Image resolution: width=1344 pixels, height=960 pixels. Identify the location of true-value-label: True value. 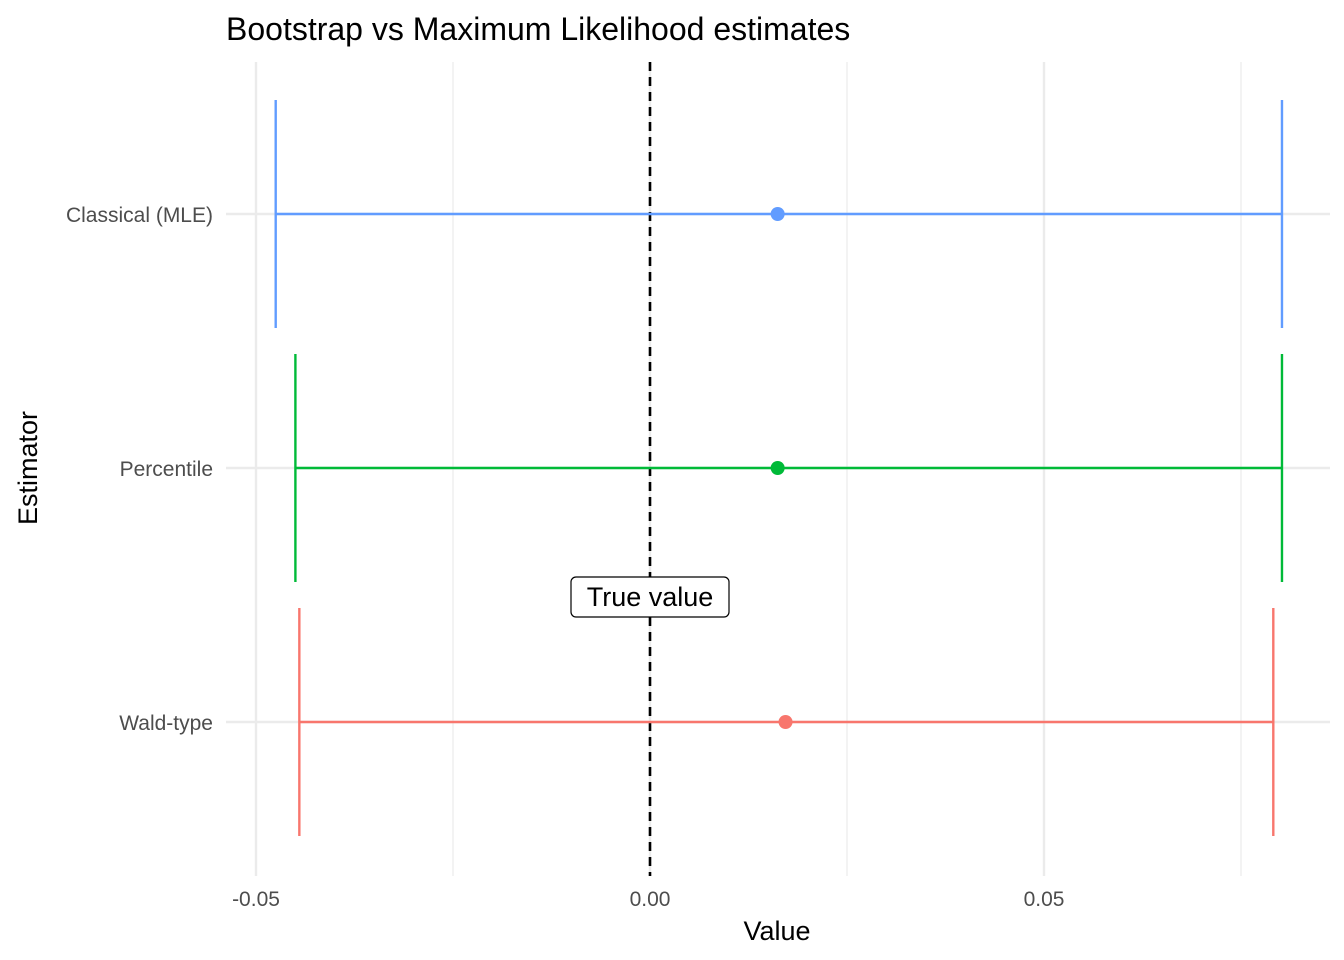
(650, 597).